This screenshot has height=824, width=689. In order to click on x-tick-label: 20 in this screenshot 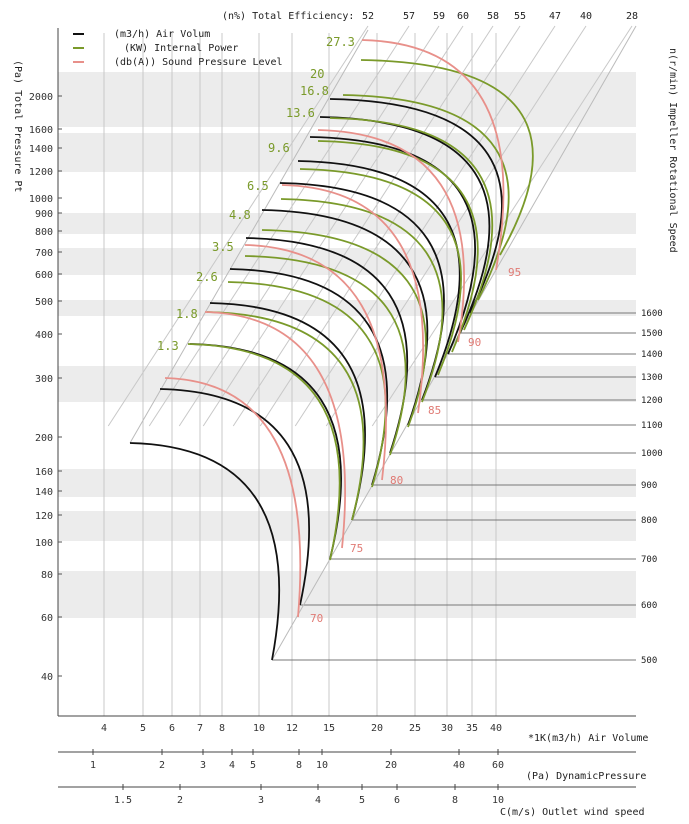, I will do `click(377, 728)`.